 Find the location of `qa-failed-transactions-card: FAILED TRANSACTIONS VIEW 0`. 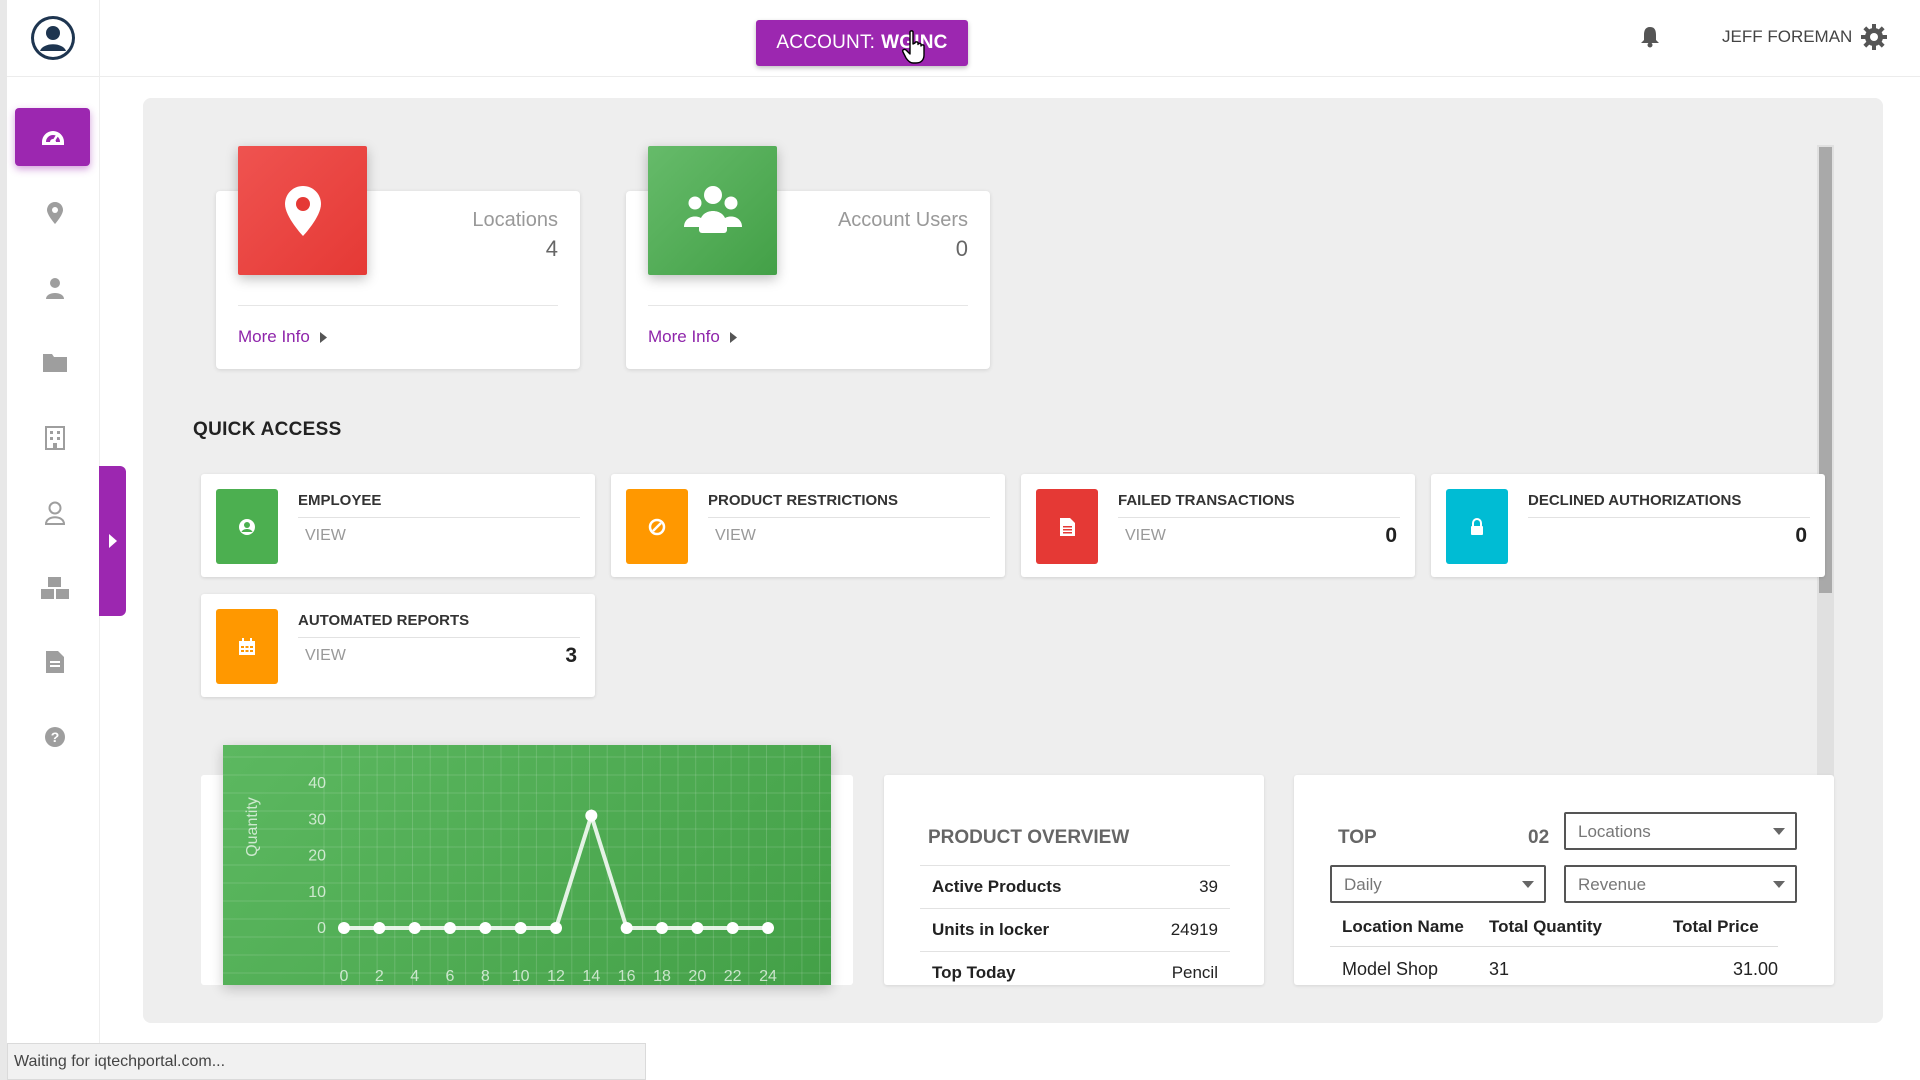

qa-failed-transactions-card: FAILED TRANSACTIONS VIEW 0 is located at coordinates (1218, 525).